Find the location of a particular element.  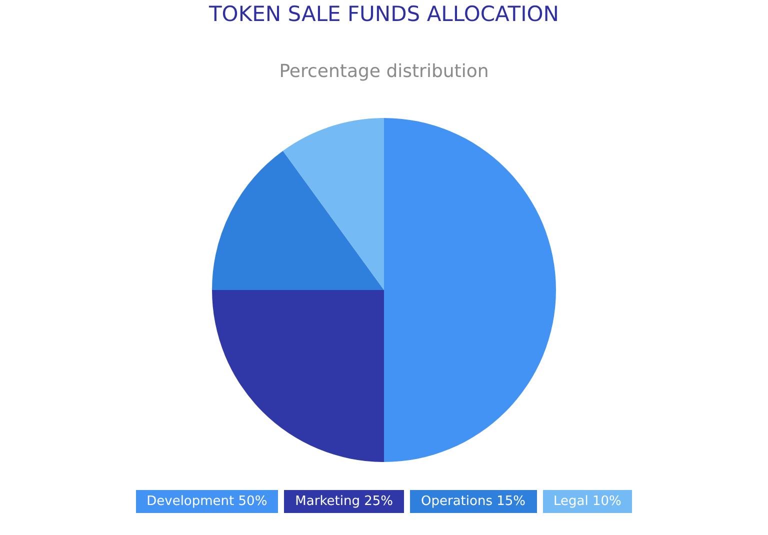

chart-subtitle: Percentage distribution is located at coordinates (384, 72).